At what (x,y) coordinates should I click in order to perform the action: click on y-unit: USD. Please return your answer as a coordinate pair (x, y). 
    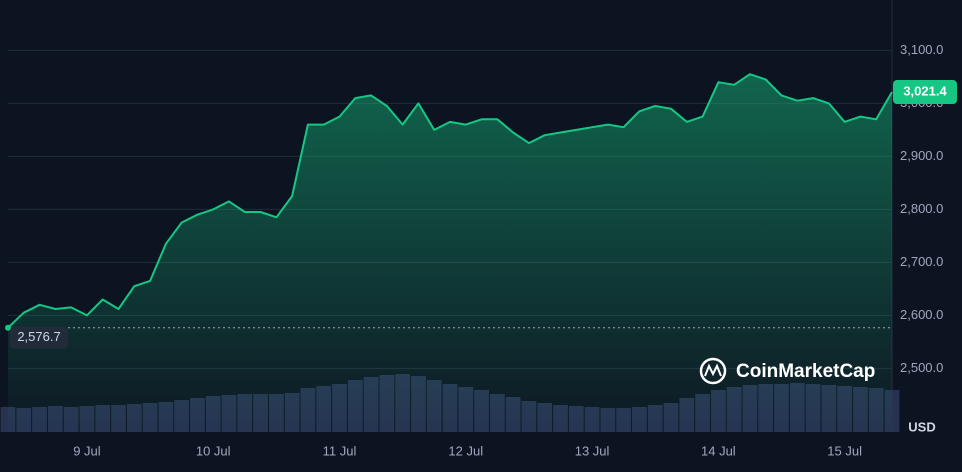
    Looking at the image, I should click on (921, 426).